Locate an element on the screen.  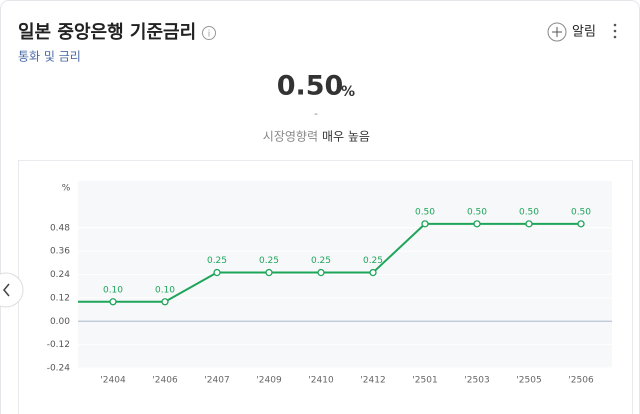
current-value: 0.50 is located at coordinates (310, 86).